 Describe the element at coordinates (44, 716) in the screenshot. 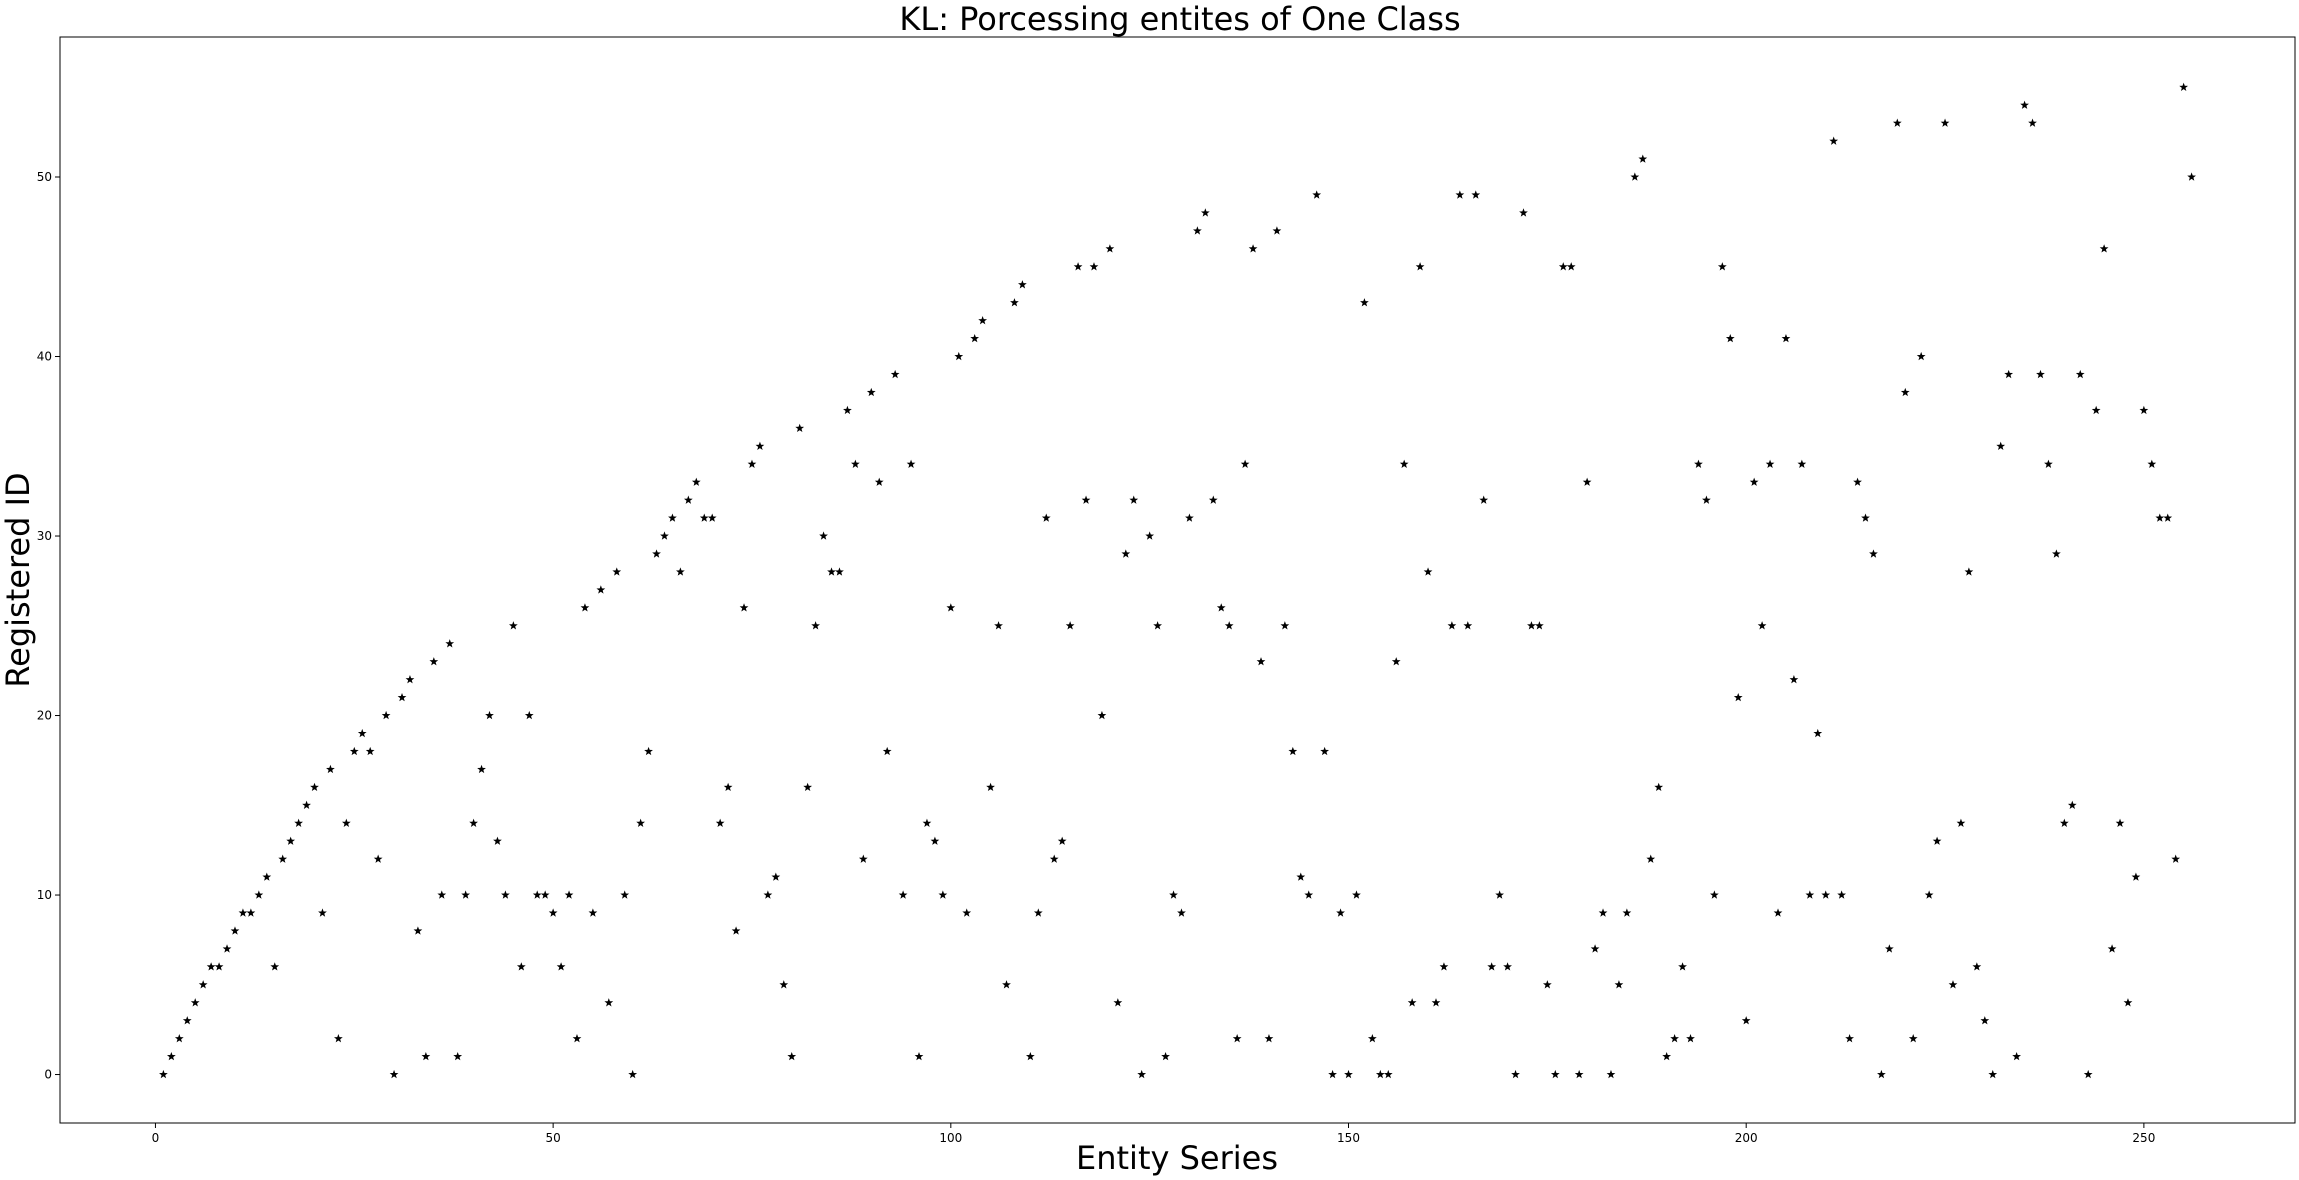

I see `y-tick-label: 20` at that location.